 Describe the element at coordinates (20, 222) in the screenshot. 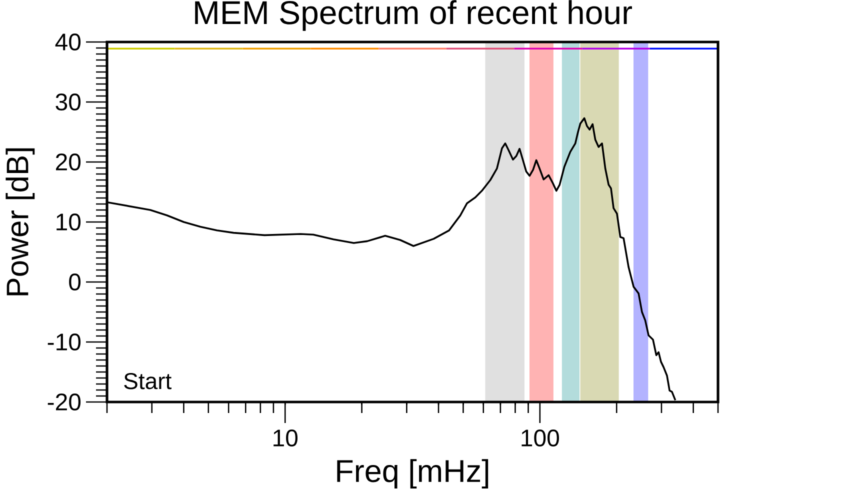

I see `y-axis-title: Power [dB]` at that location.